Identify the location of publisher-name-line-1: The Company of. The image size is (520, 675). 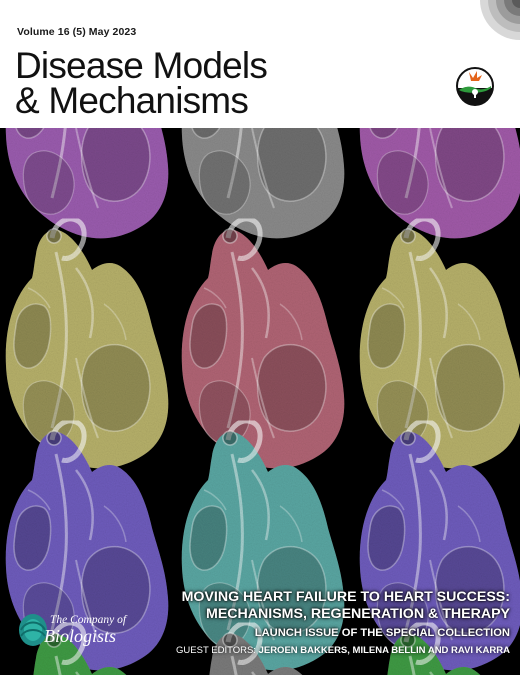
(88, 620).